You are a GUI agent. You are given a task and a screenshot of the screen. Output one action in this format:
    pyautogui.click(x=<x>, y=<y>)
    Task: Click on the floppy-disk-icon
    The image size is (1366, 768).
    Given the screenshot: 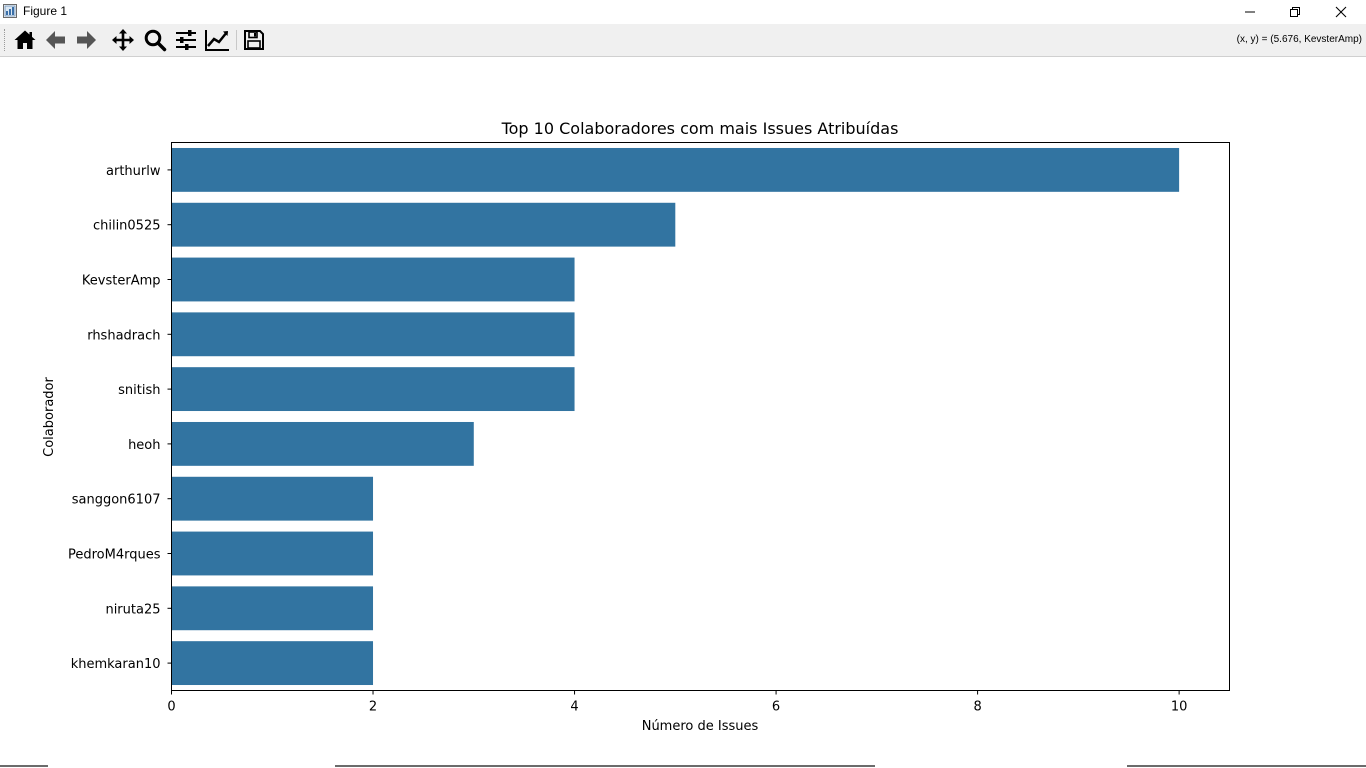 What is the action you would take?
    pyautogui.click(x=254, y=40)
    